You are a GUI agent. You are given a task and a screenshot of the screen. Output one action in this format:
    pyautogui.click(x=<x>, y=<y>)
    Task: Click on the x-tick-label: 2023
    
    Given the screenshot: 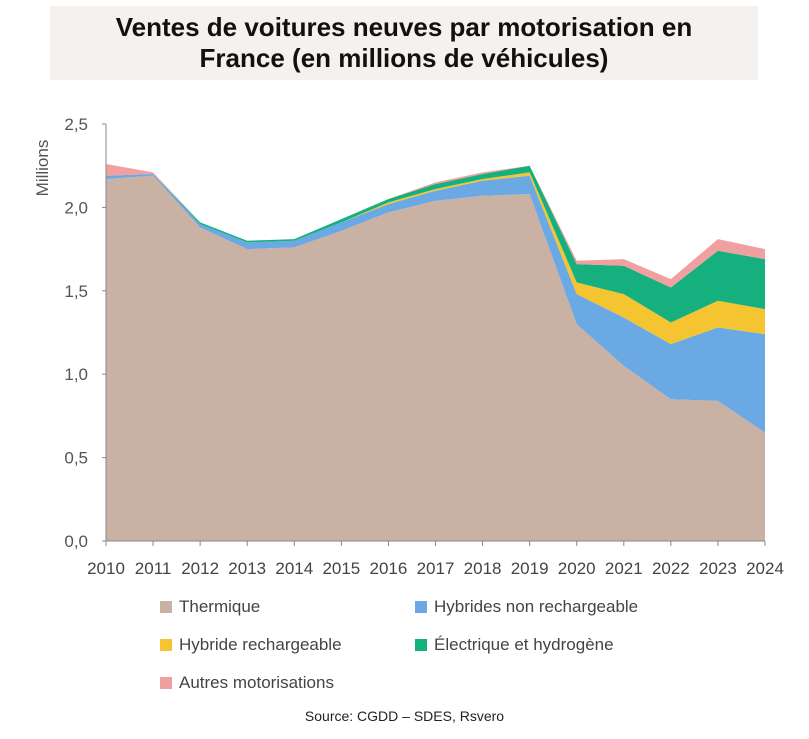 What is the action you would take?
    pyautogui.click(x=718, y=568)
    